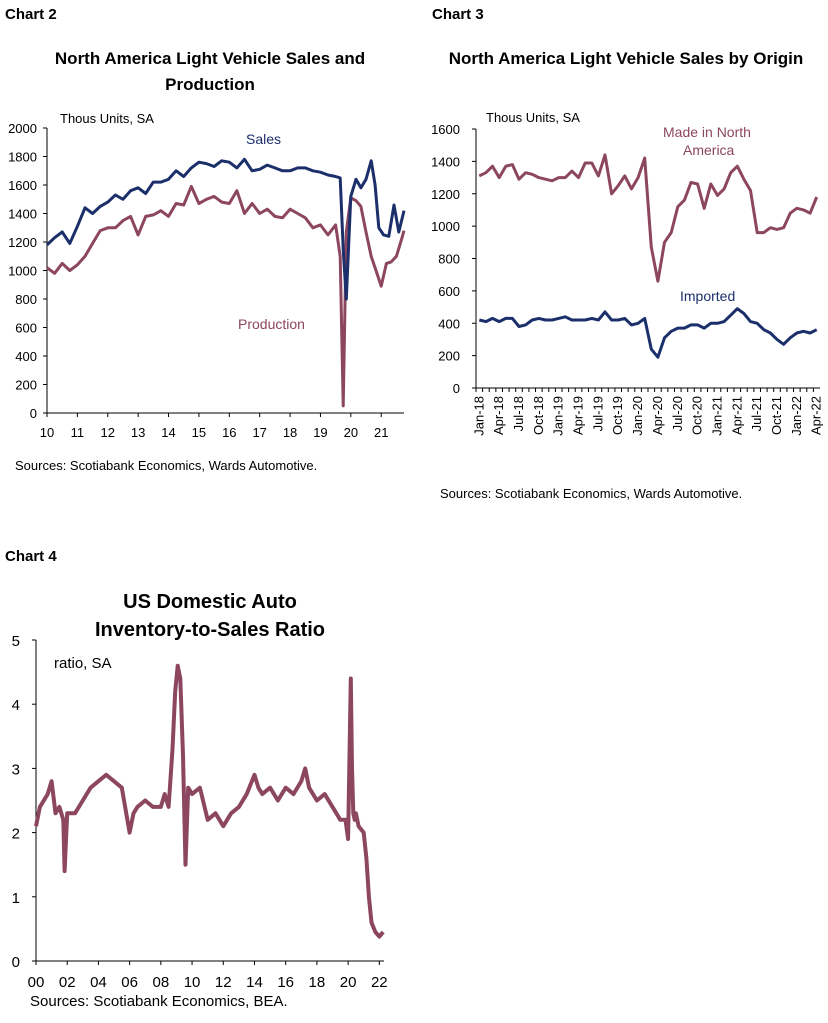  Describe the element at coordinates (796, 416) in the screenshot. I see `chart3-x-tick-label: Jan-22` at that location.